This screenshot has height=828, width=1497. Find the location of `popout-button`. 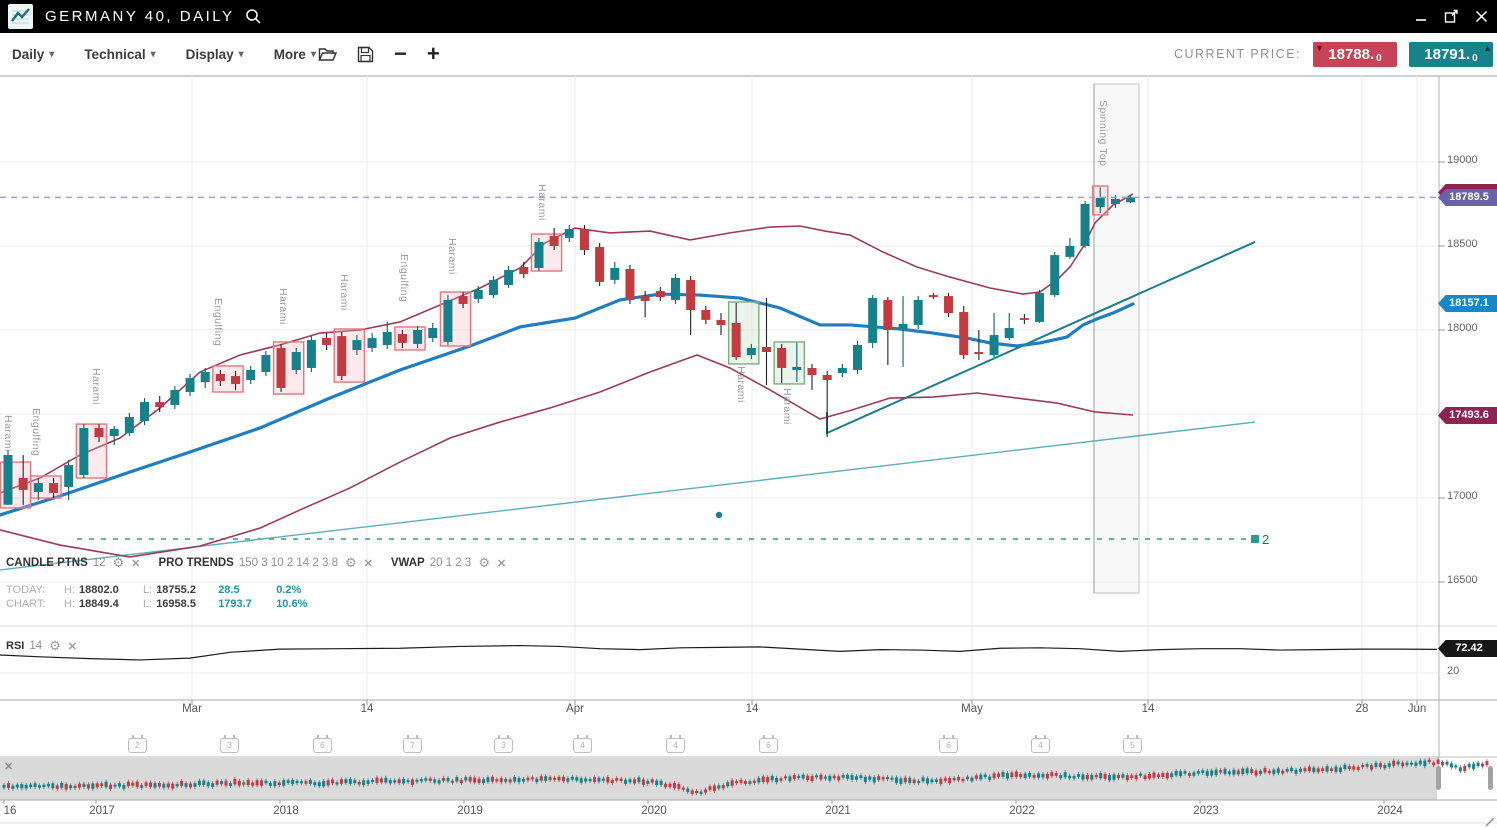

popout-button is located at coordinates (1451, 17).